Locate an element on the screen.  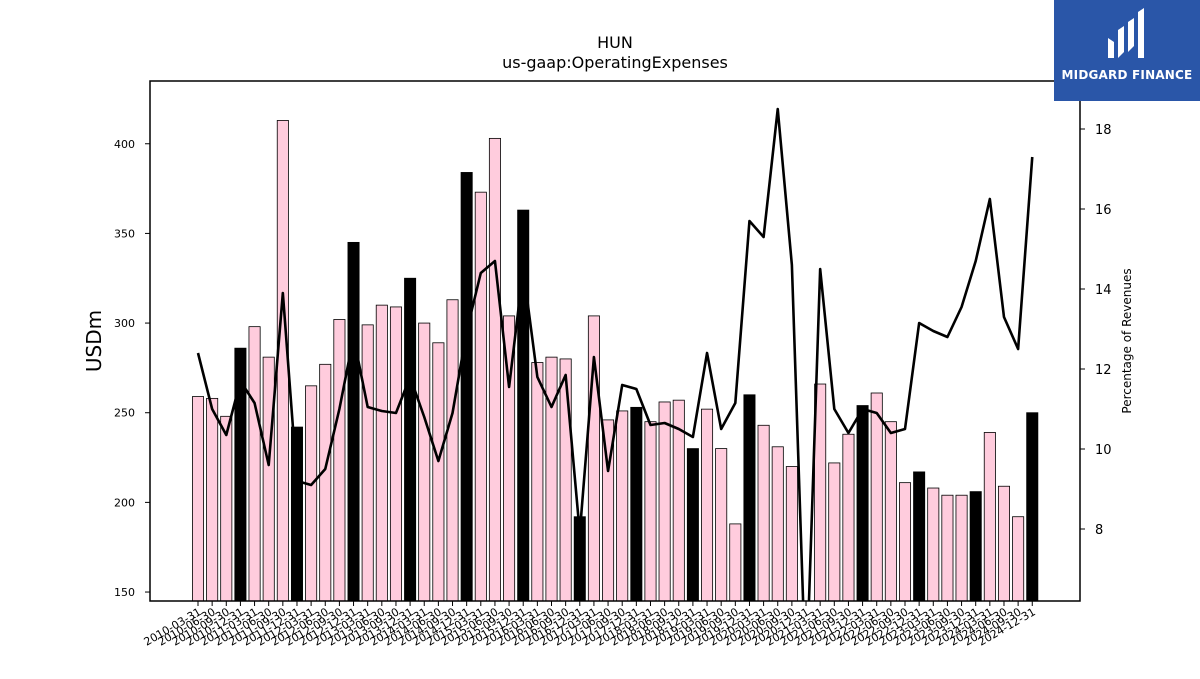
y2-tick-label: 10 is located at coordinates (1103, 450).